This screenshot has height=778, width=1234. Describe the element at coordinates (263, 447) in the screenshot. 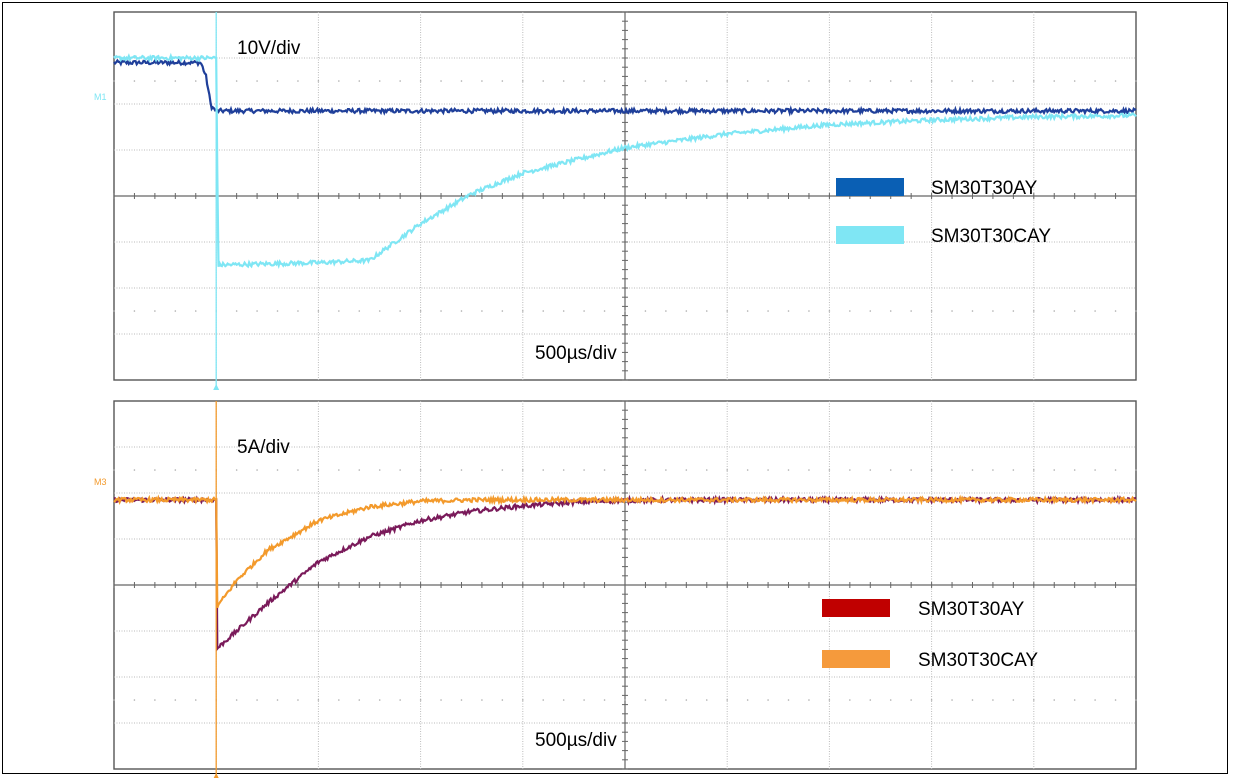

I see `vertical-scale-label: 5A/div` at that location.